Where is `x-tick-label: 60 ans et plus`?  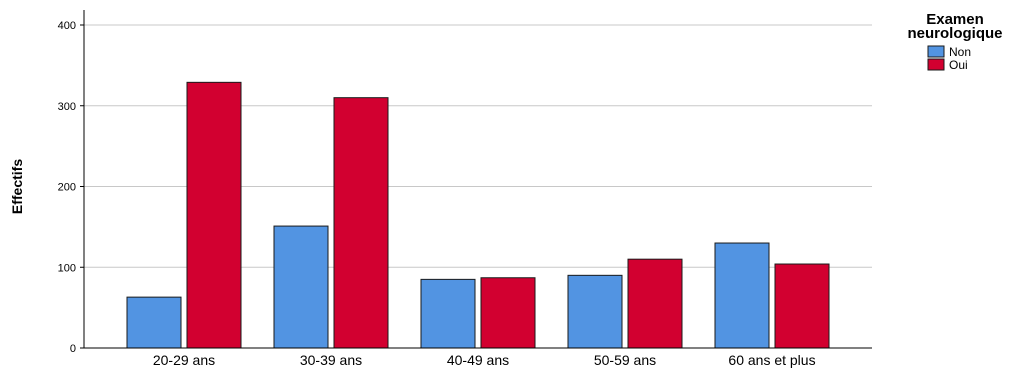
x-tick-label: 60 ans et plus is located at coordinates (771, 360).